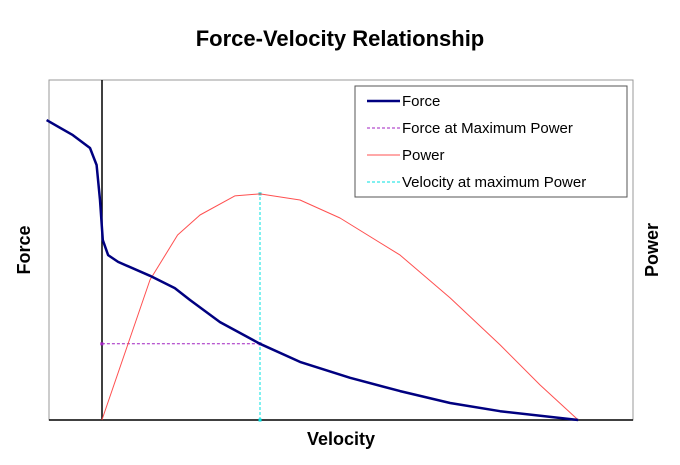 Image resolution: width=680 pixels, height=465 pixels. I want to click on legend-label: Velocity at maximum Power, so click(494, 182).